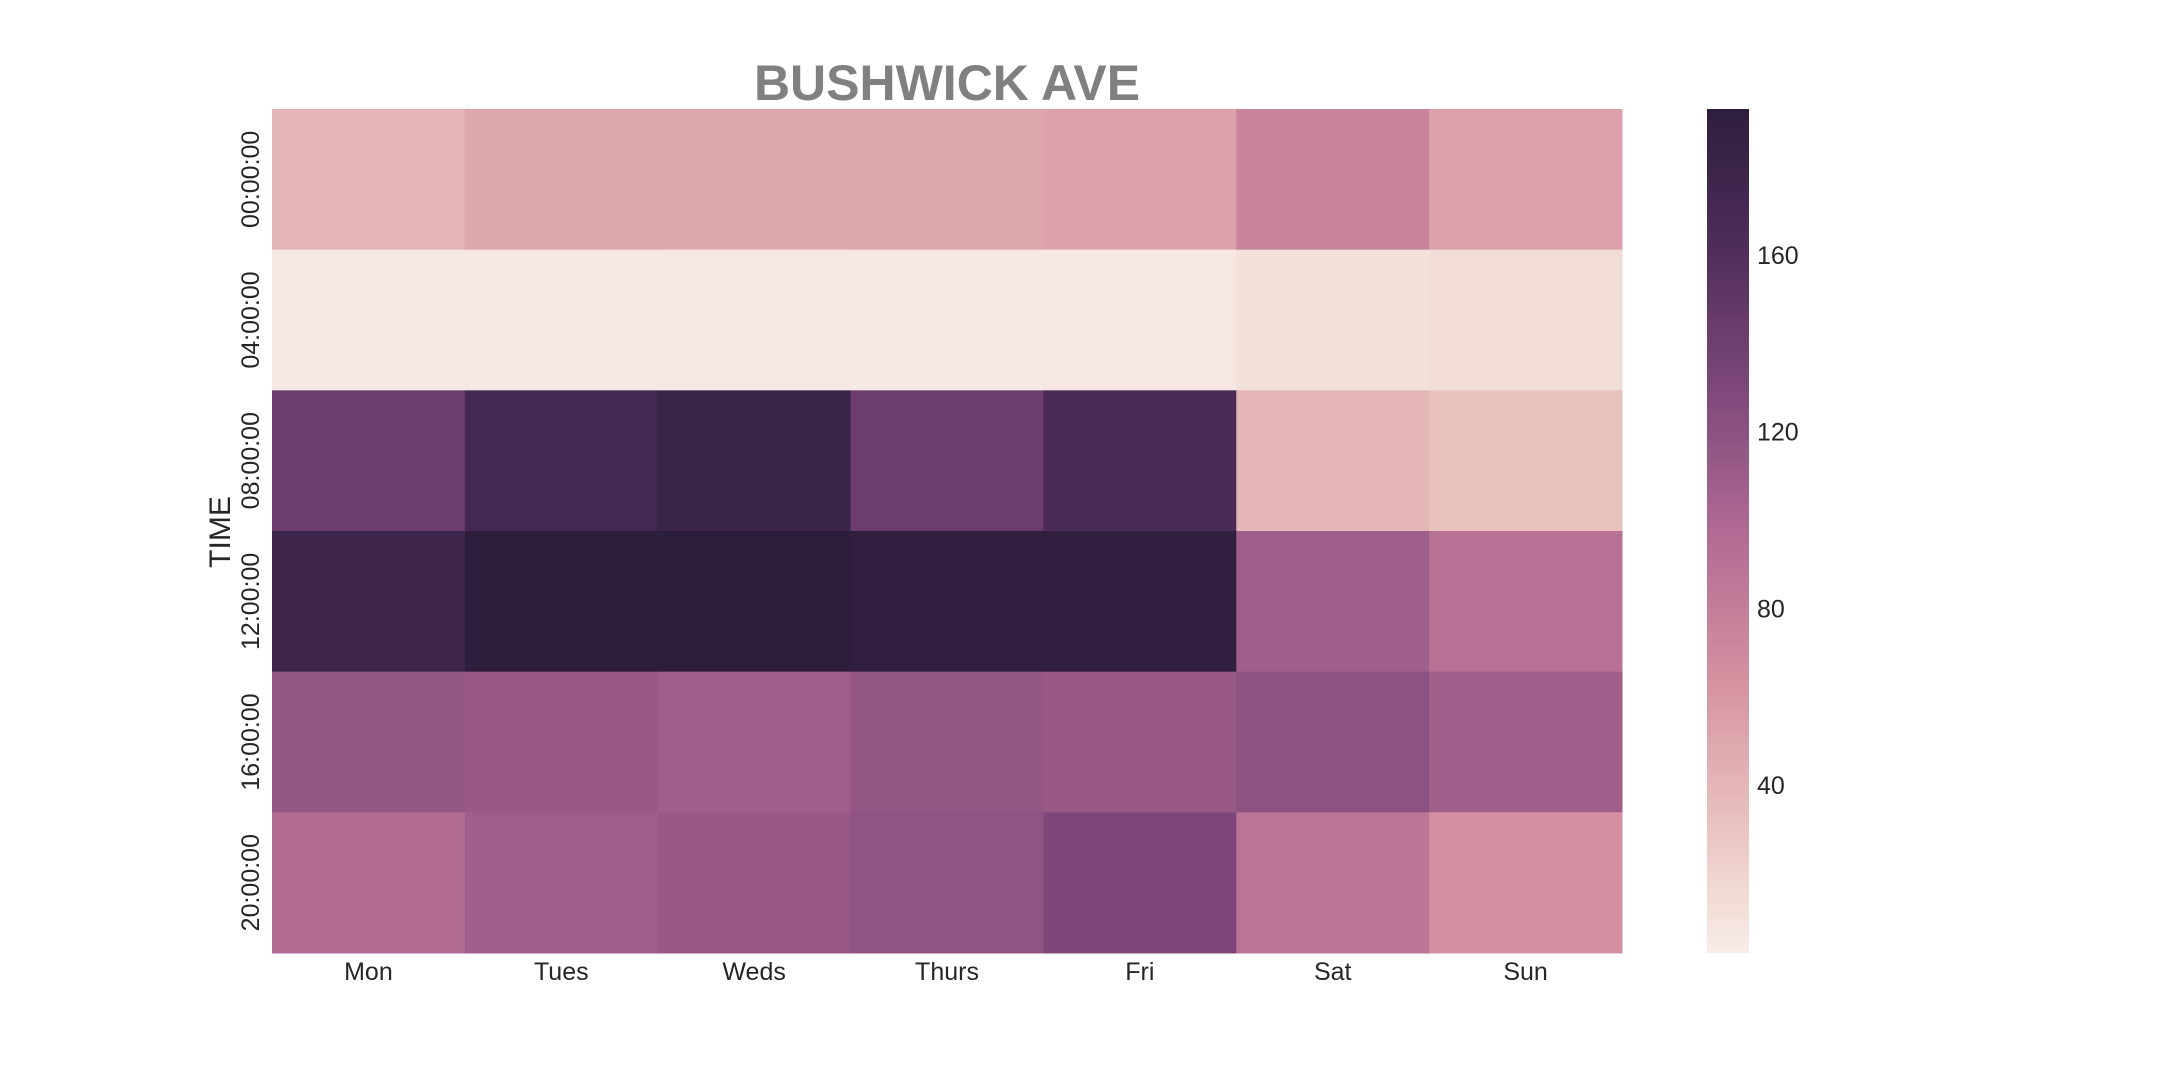  I want to click on colorbar-ticks: 40 80 120 160, so click(1778, 521).